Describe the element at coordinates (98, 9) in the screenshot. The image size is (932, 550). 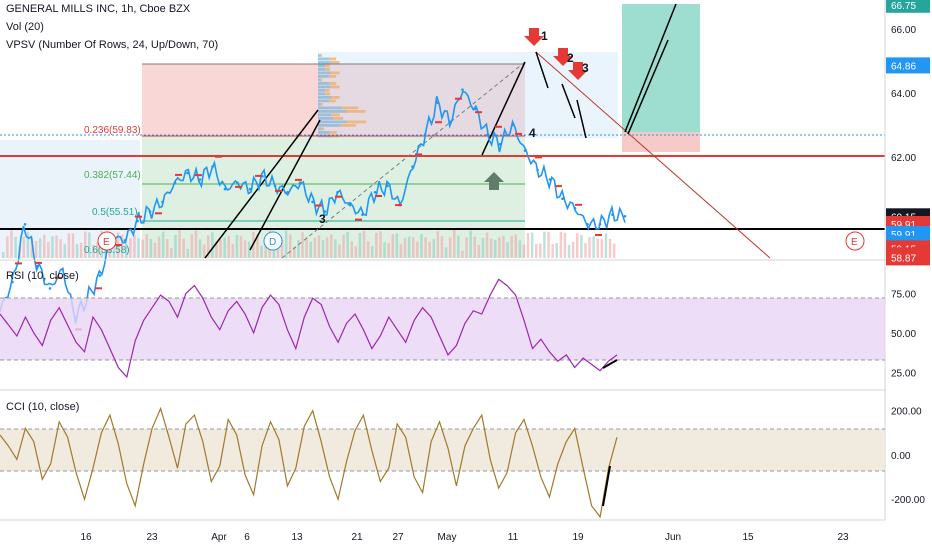
I see `symbol-legend: GENERAL MILLS INC, 1h, Cboe BZX` at that location.